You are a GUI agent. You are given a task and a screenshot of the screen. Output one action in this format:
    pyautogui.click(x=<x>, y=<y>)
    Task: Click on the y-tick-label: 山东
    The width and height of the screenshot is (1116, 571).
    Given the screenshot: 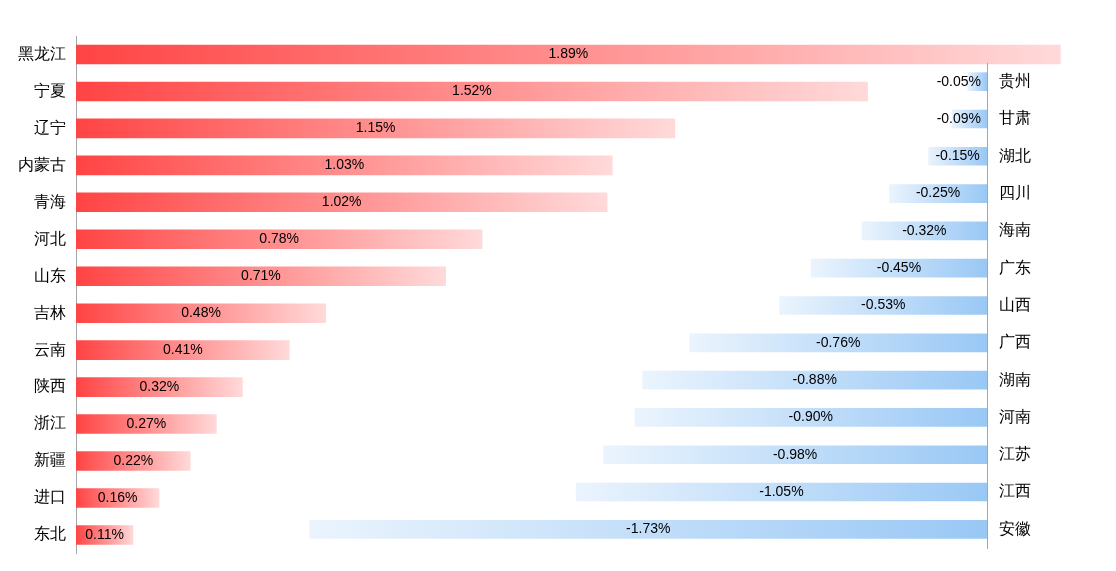 What is the action you would take?
    pyautogui.click(x=50, y=275)
    